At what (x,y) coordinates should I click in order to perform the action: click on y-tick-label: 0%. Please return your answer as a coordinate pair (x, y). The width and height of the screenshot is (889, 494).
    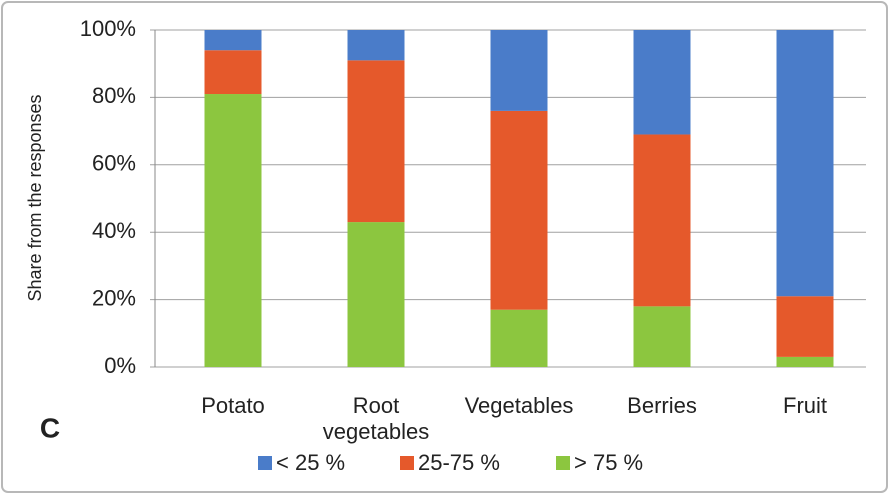
    Looking at the image, I should click on (120, 365).